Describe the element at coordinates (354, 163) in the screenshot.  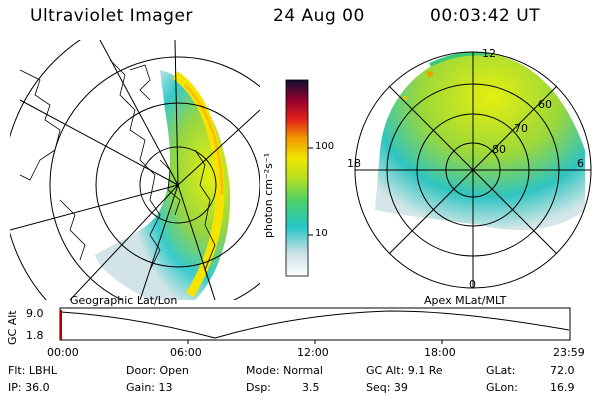
I see `mlt-label-18: 18` at that location.